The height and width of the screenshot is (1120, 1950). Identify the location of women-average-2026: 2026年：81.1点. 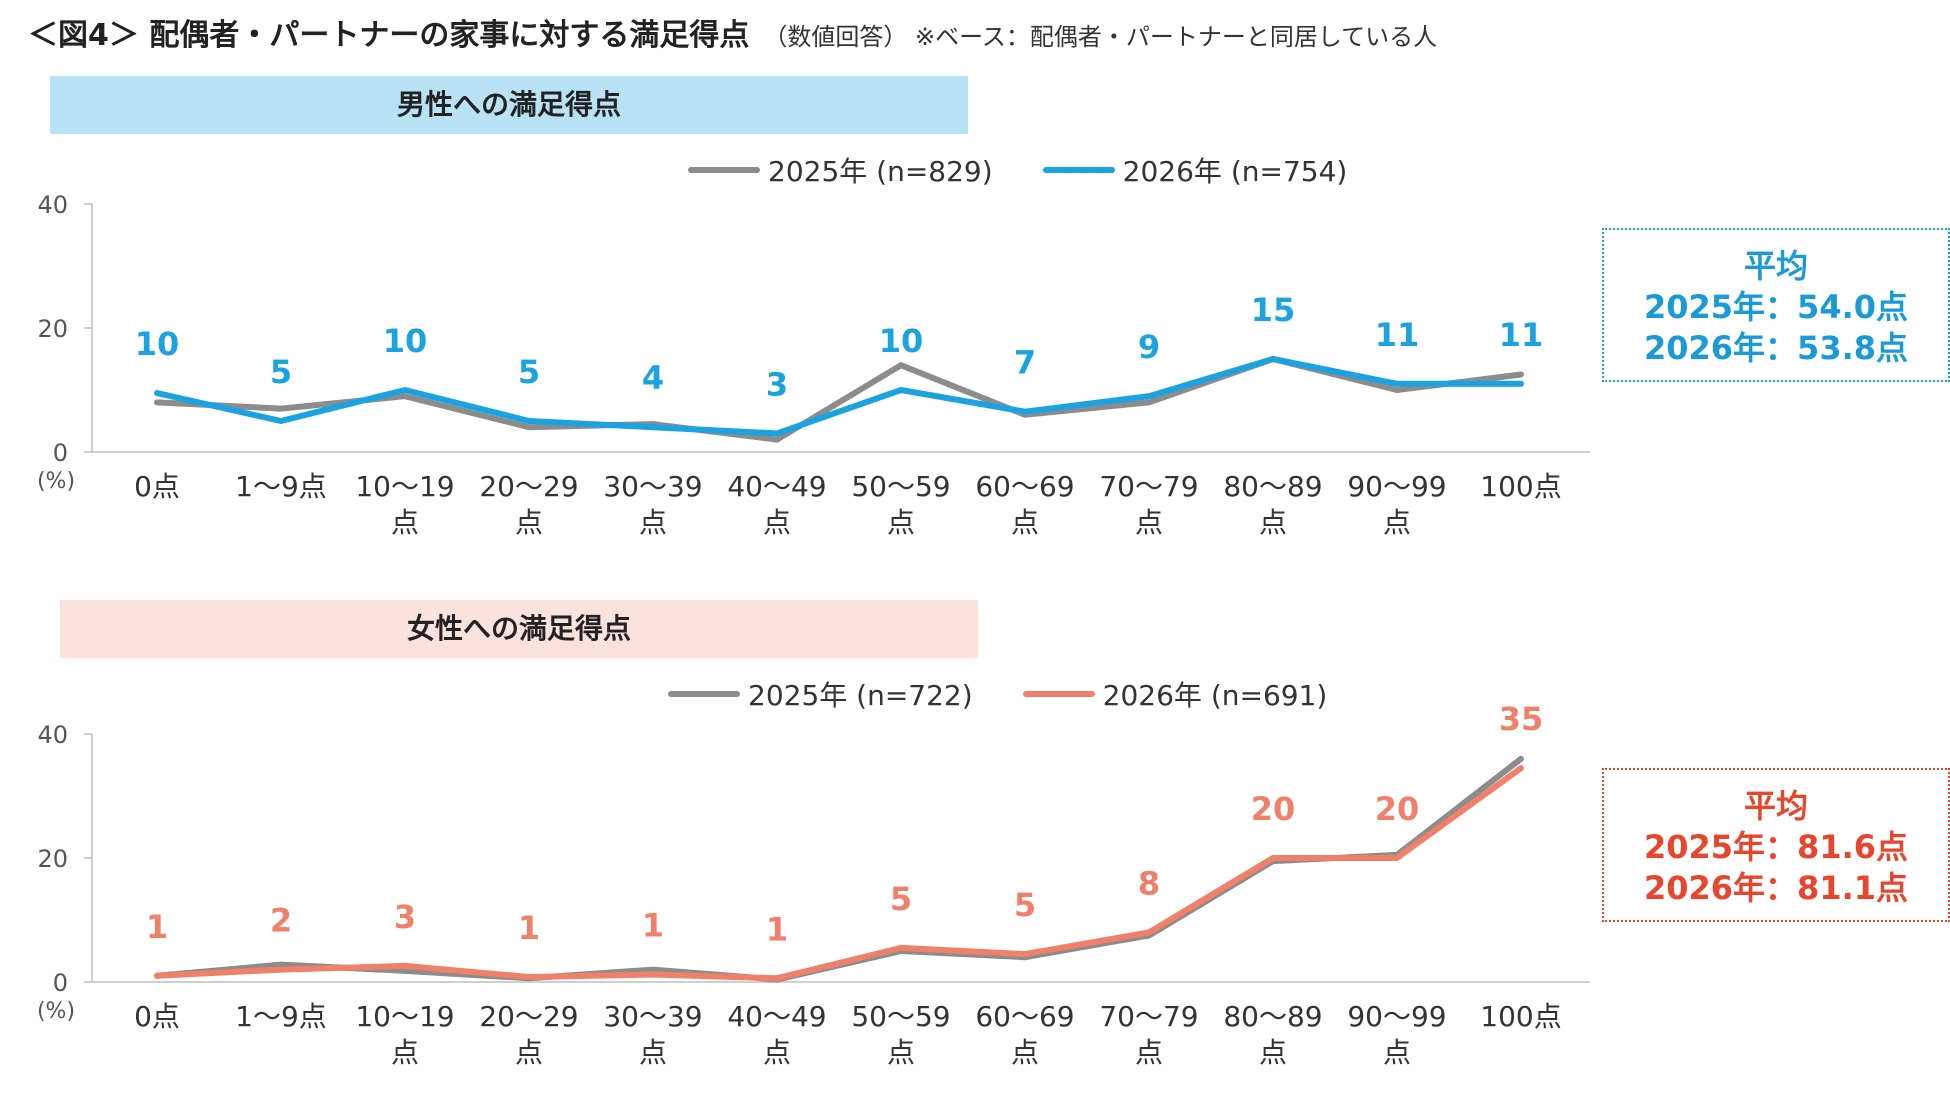
(1776, 888).